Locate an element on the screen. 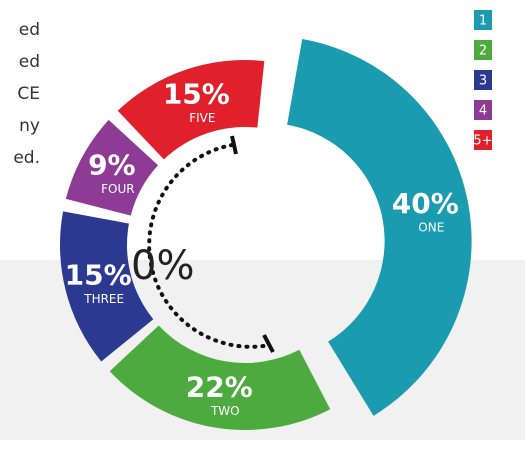 This screenshot has width=525, height=470. segment-label: FIVE is located at coordinates (202, 118).